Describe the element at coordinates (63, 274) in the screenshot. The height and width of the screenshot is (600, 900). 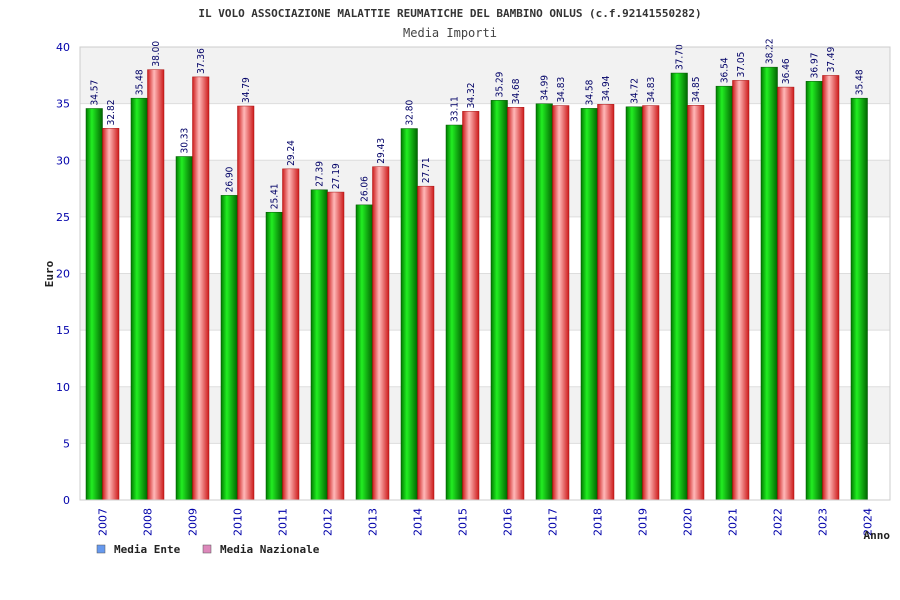
I see `y-tick-label: 20` at that location.